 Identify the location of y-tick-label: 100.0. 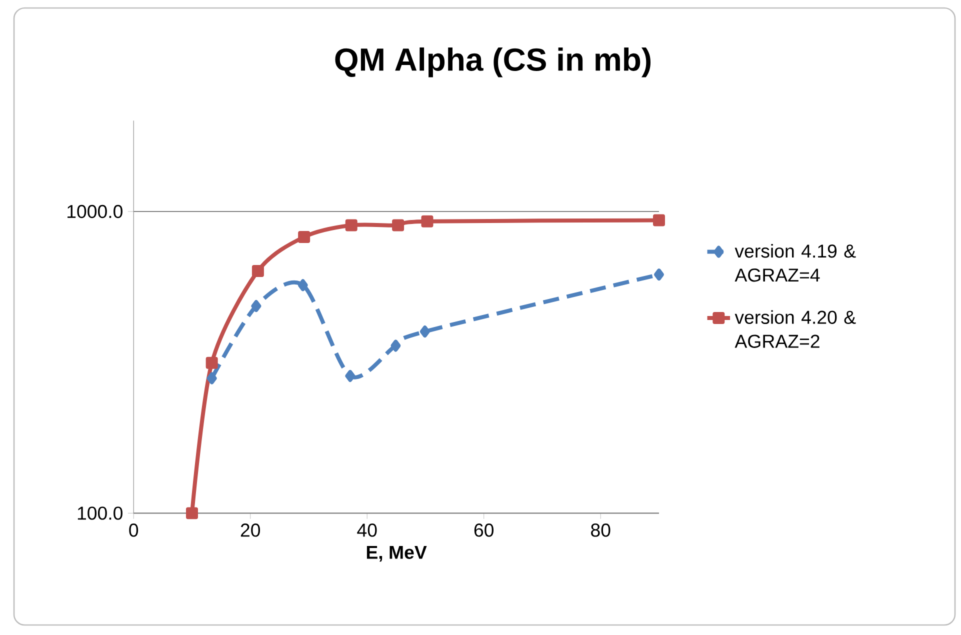
(100, 513).